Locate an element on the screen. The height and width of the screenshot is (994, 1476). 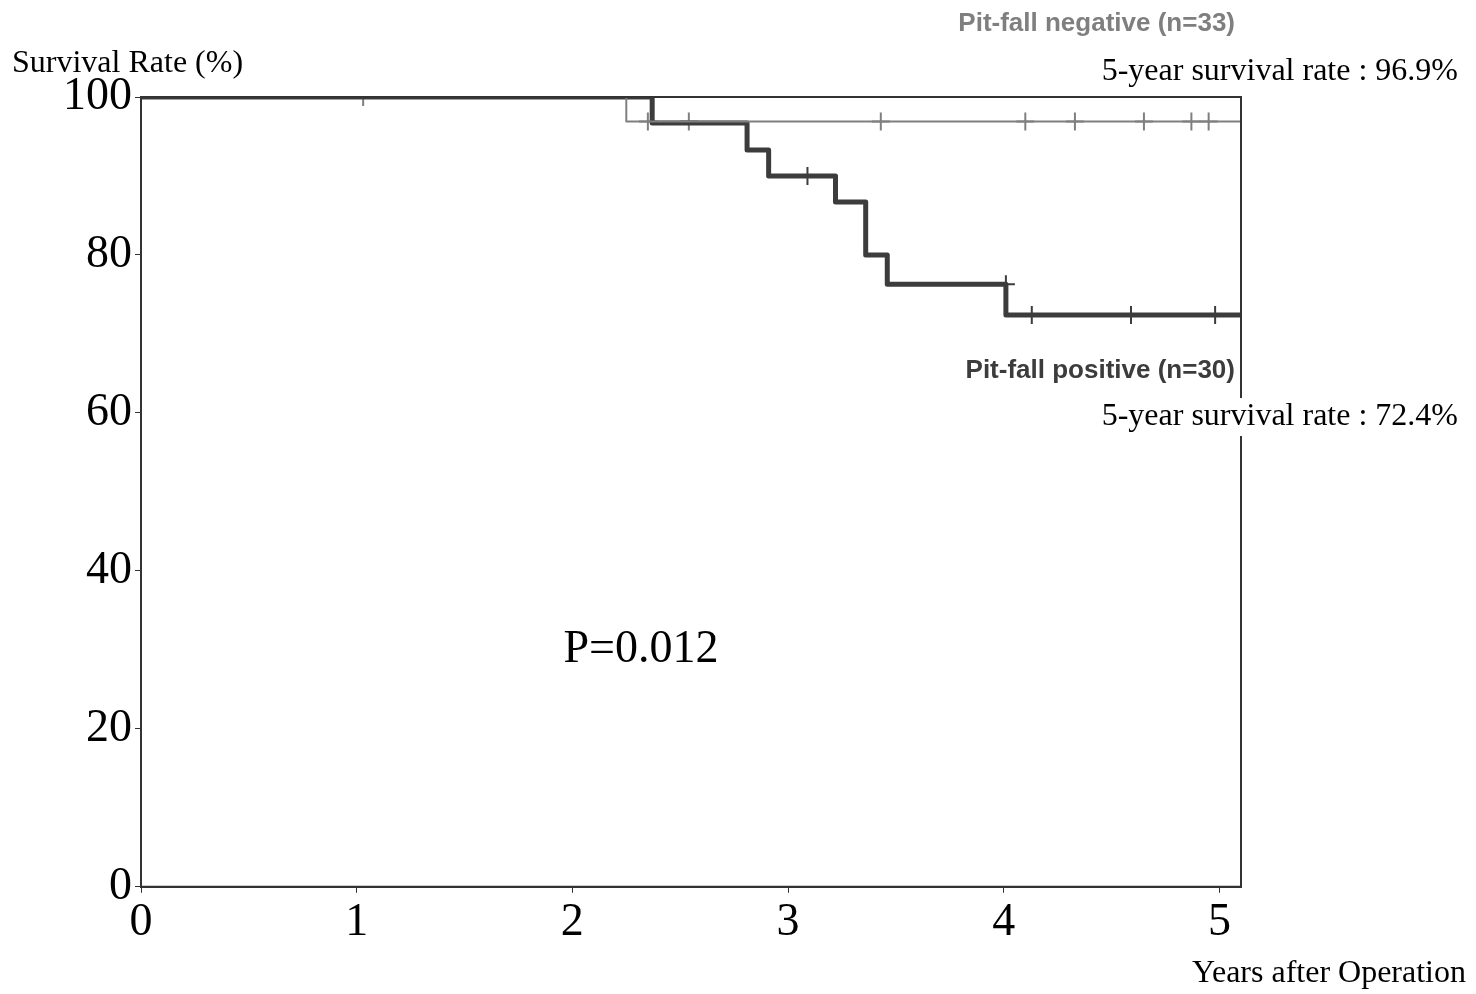
annotation: 5-year survival rate : 72.4% is located at coordinates (1279, 414).